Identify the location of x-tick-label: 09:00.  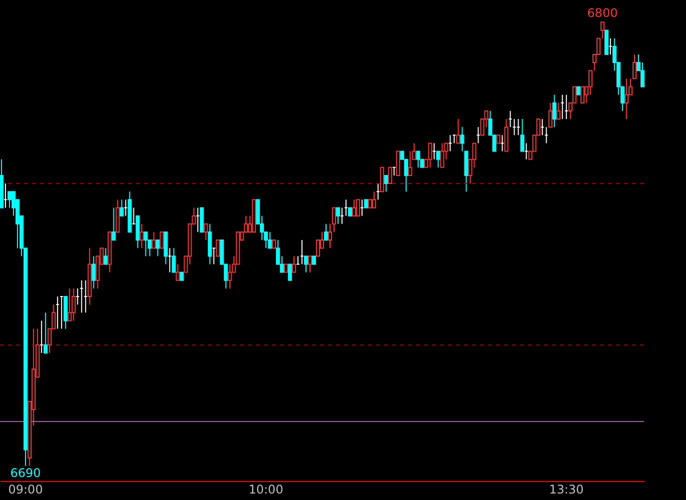
(25, 489).